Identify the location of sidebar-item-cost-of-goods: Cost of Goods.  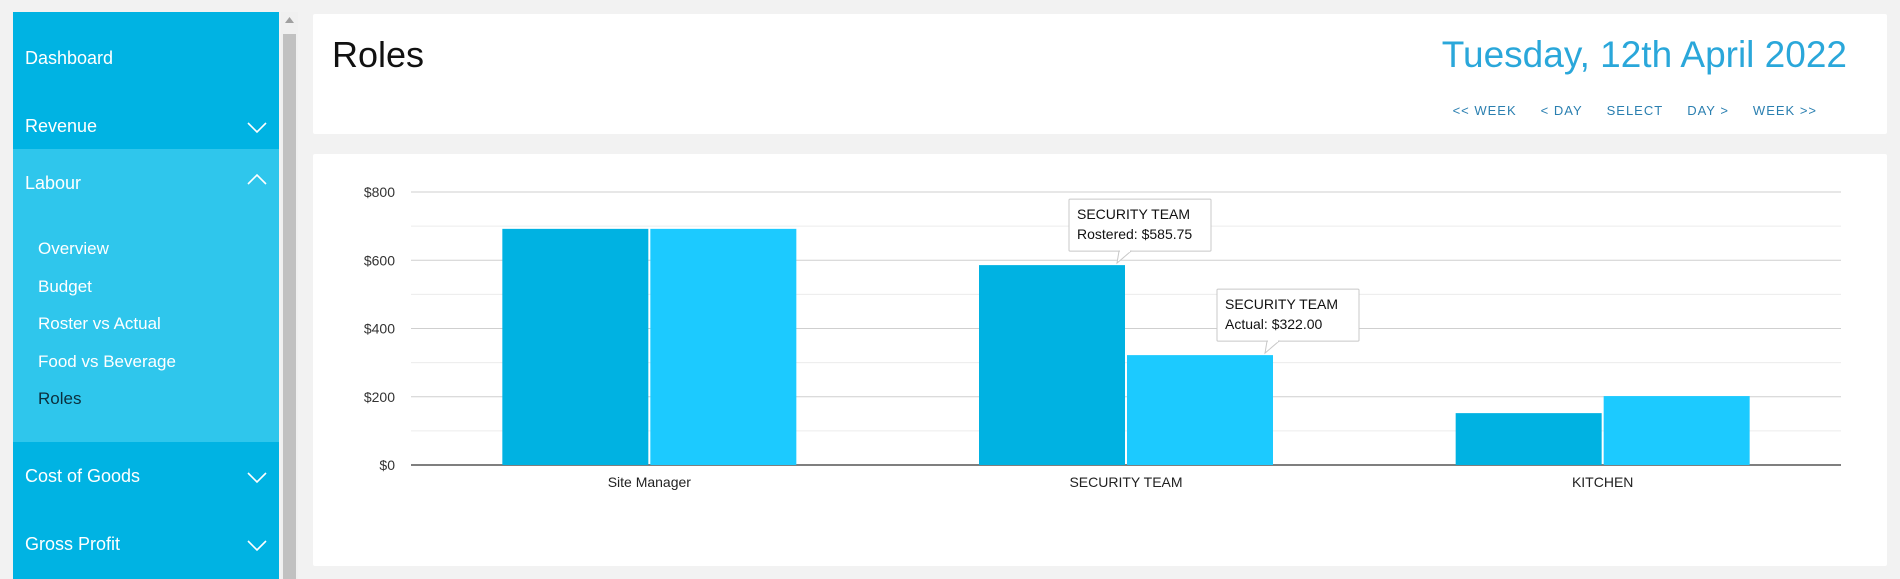
(146, 476).